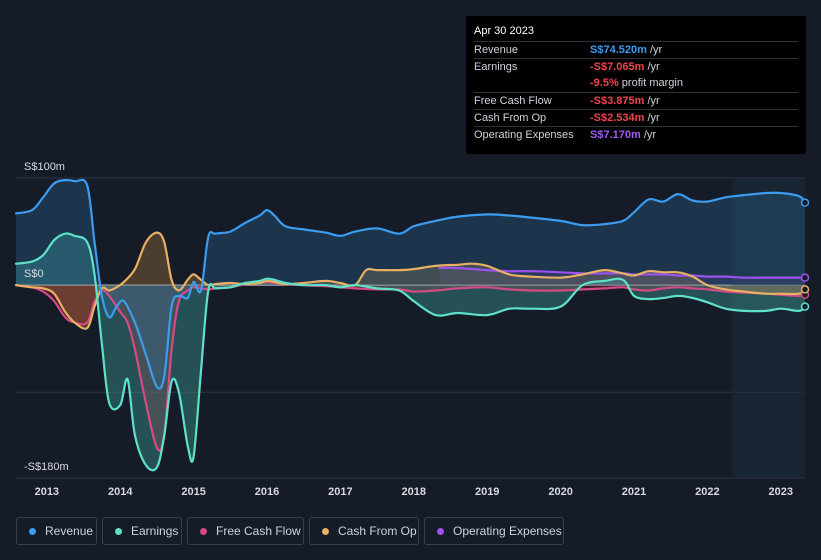 Image resolution: width=821 pixels, height=560 pixels. I want to click on tooltip-label: Cash From Op, so click(510, 118).